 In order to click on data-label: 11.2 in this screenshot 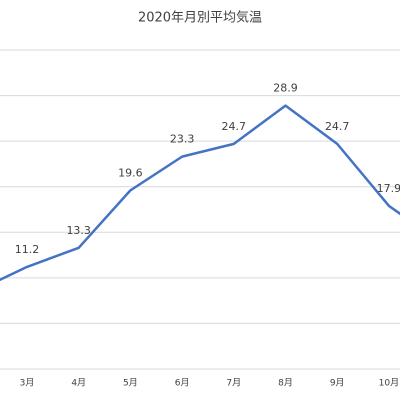, I will do `click(27, 249)`.